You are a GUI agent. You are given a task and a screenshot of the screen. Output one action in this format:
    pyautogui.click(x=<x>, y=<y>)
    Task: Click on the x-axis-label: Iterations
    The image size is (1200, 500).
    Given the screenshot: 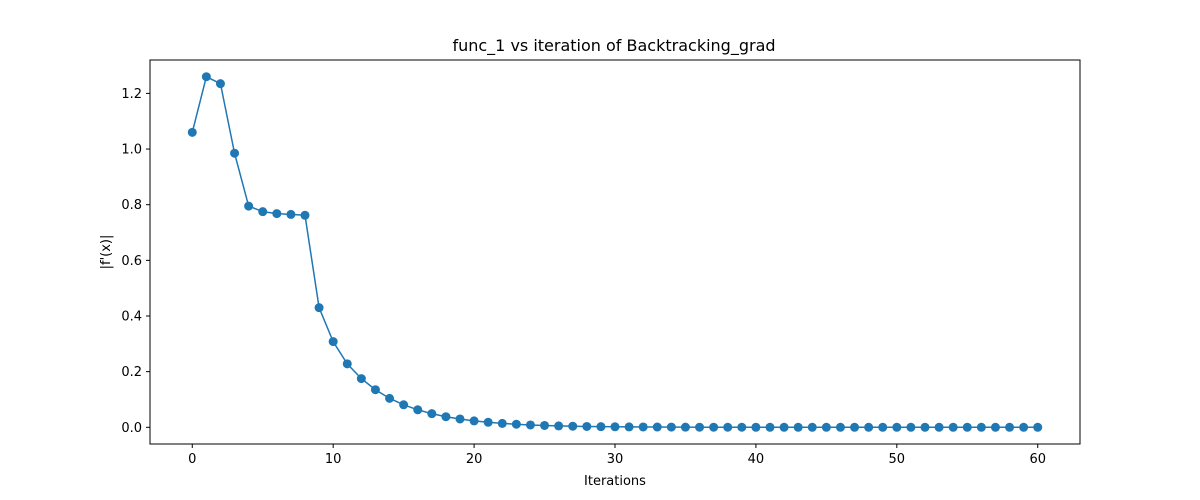 What is the action you would take?
    pyautogui.click(x=615, y=481)
    